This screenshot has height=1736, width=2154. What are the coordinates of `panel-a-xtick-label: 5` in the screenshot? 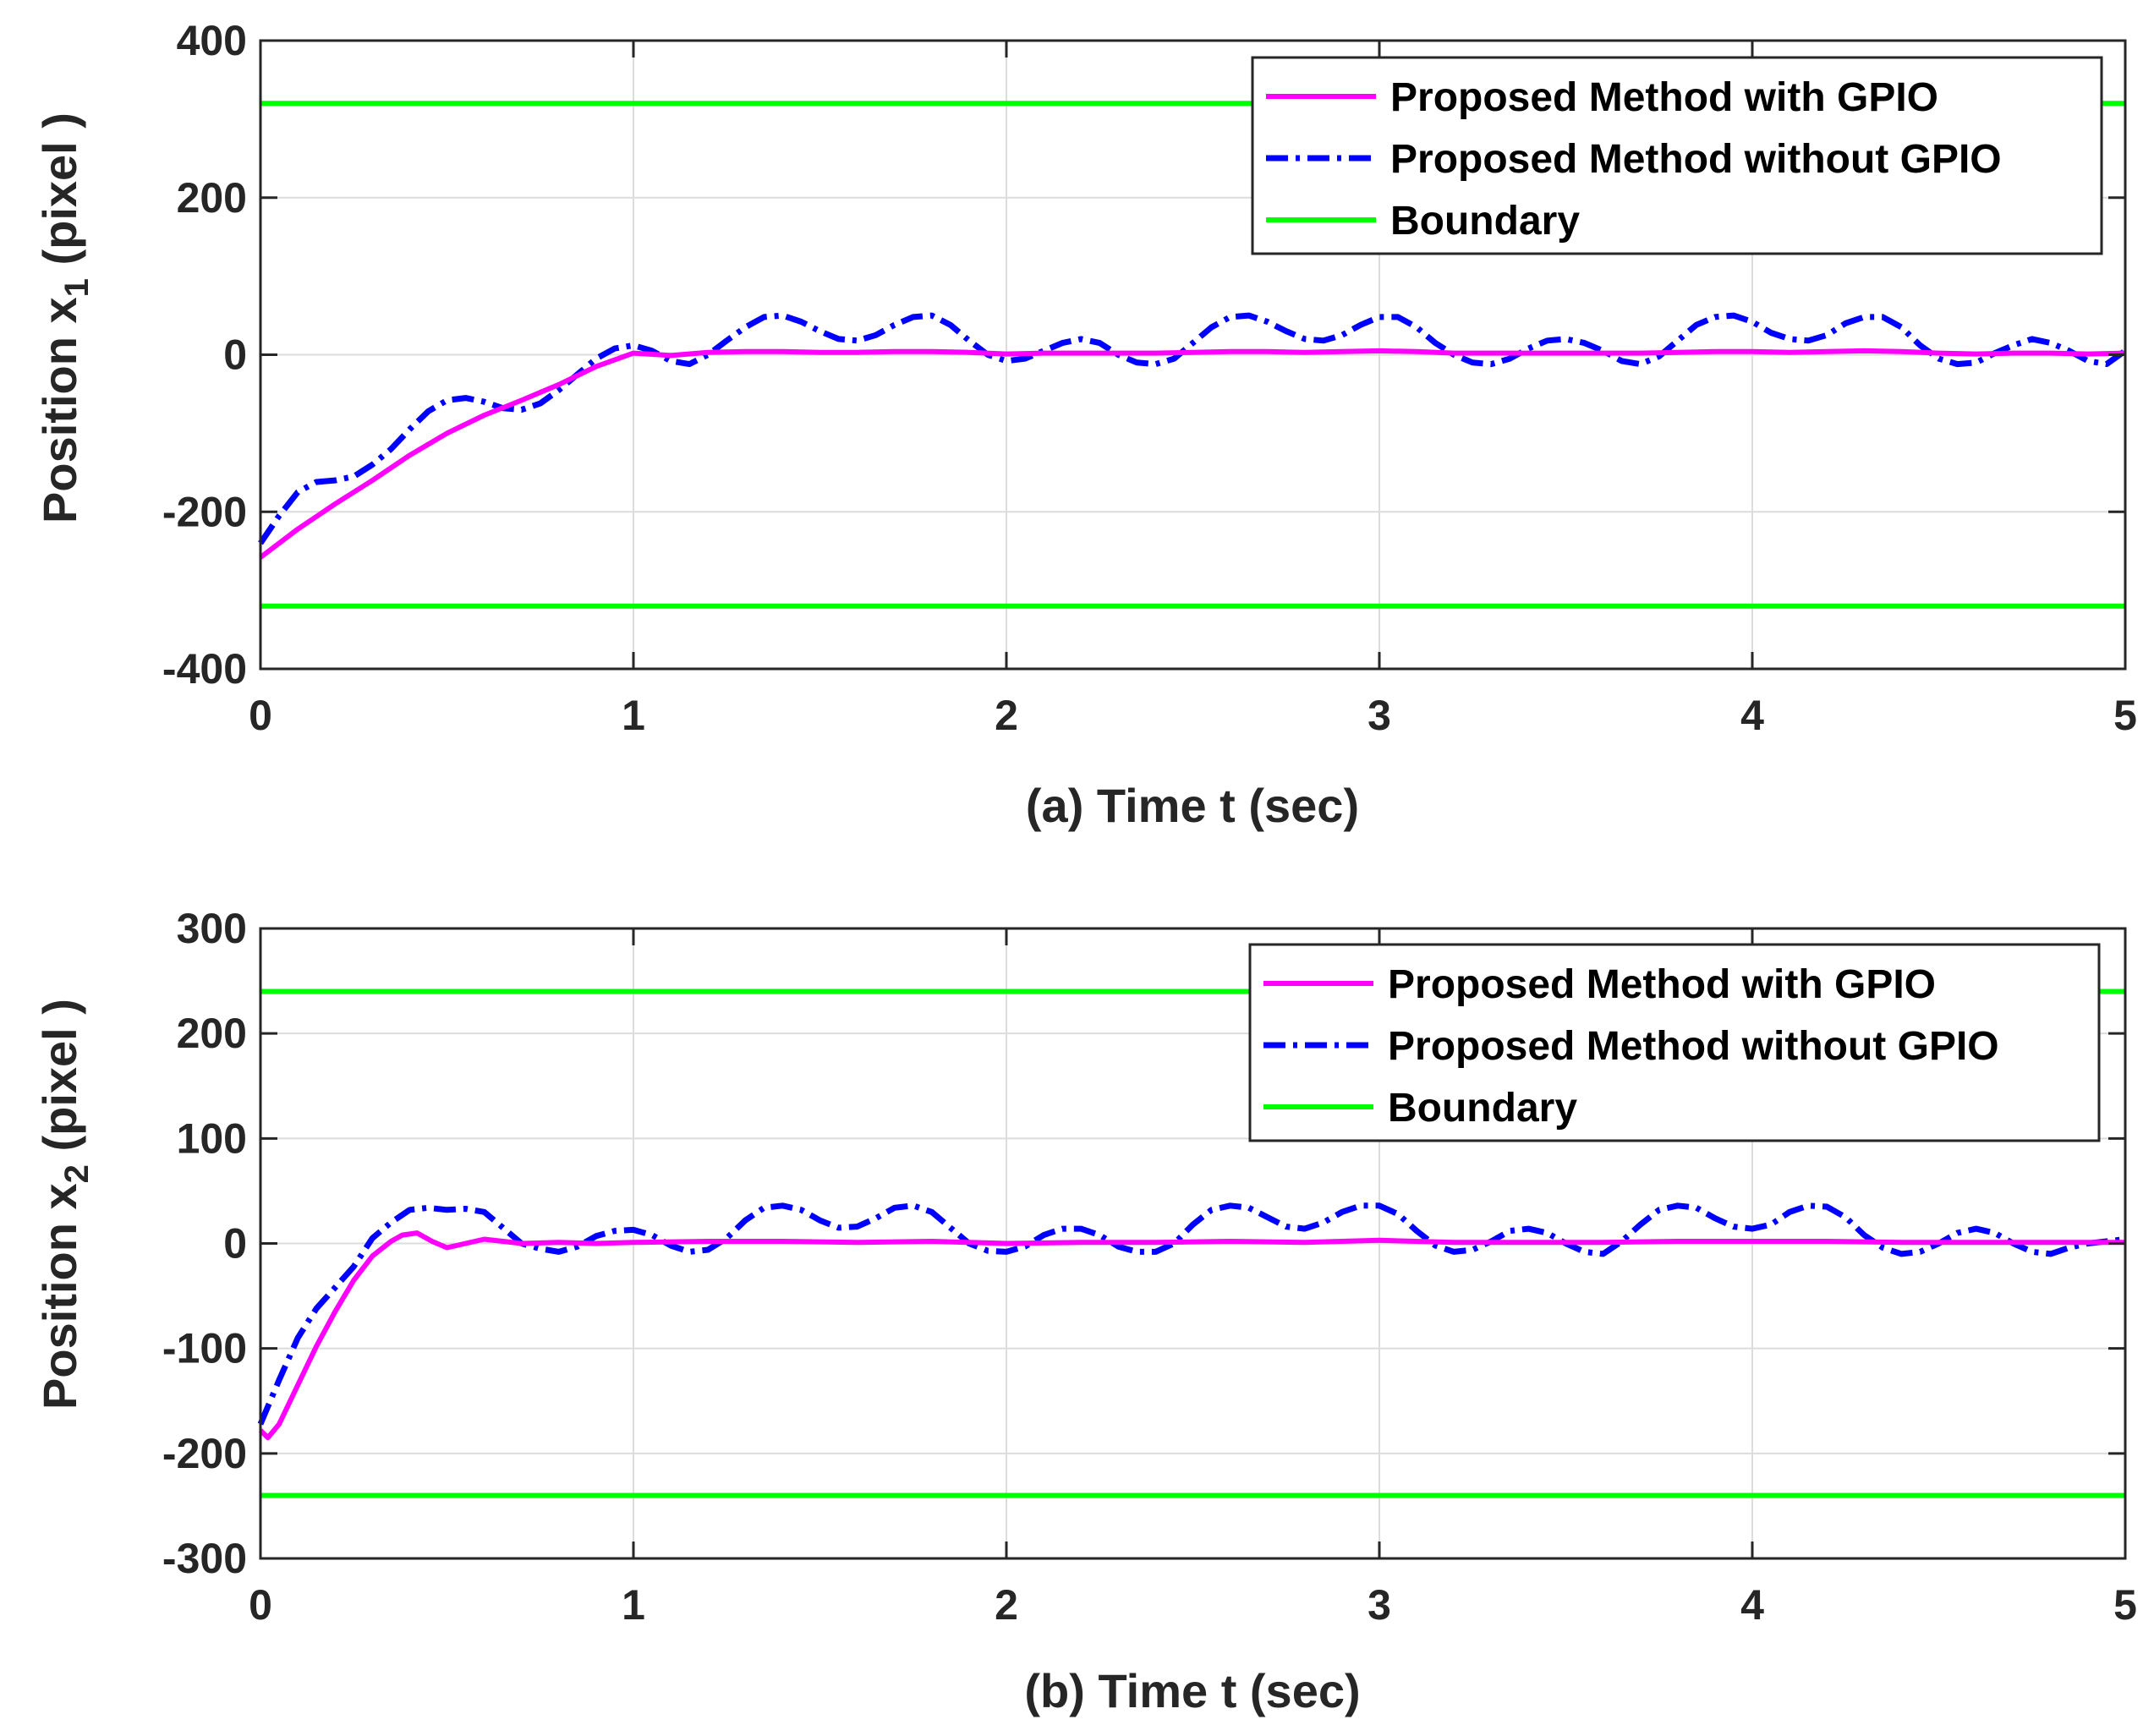 It's located at (2125, 715).